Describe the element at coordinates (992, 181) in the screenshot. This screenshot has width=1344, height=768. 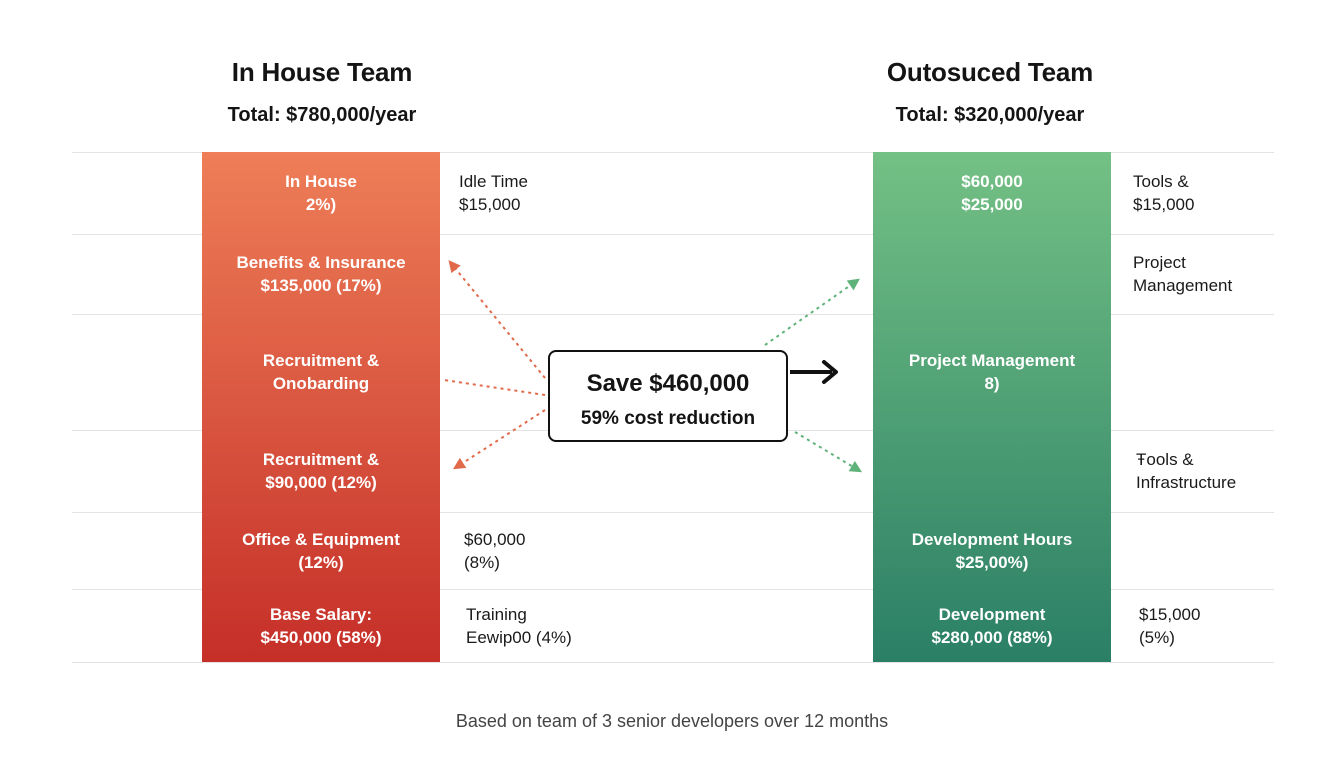
I see `seg-top-60000-label-1: $60,000` at that location.